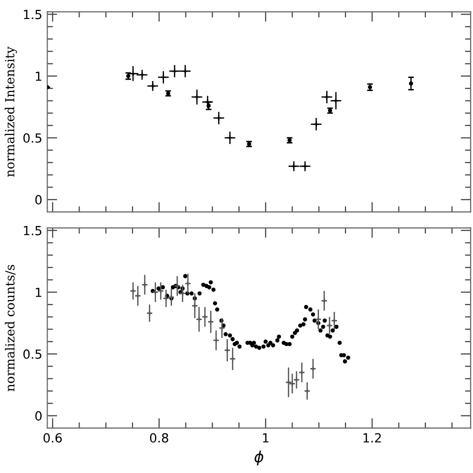 Image resolution: width=473 pixels, height=473 pixels. I want to click on x-axis-title: ϕ, so click(259, 458).